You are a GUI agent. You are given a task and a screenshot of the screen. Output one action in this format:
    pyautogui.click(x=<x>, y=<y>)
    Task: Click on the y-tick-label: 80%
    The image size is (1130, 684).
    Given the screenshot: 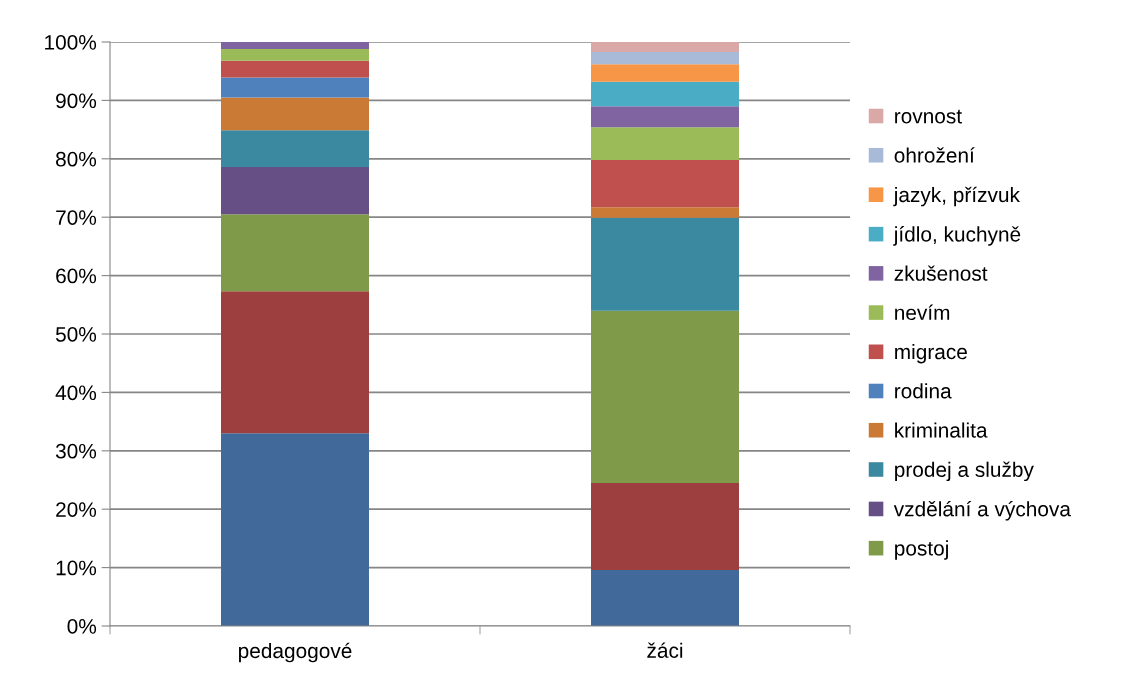 What is the action you would take?
    pyautogui.click(x=76, y=159)
    